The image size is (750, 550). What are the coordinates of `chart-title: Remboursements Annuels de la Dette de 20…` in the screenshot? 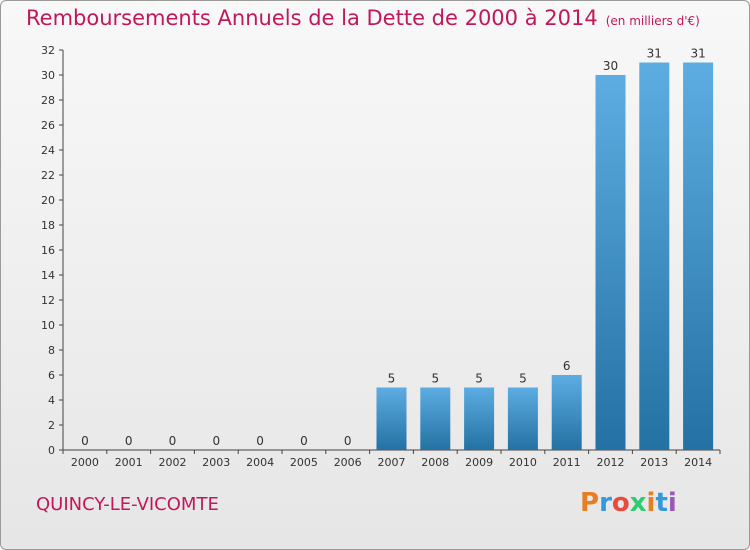 It's located at (363, 18).